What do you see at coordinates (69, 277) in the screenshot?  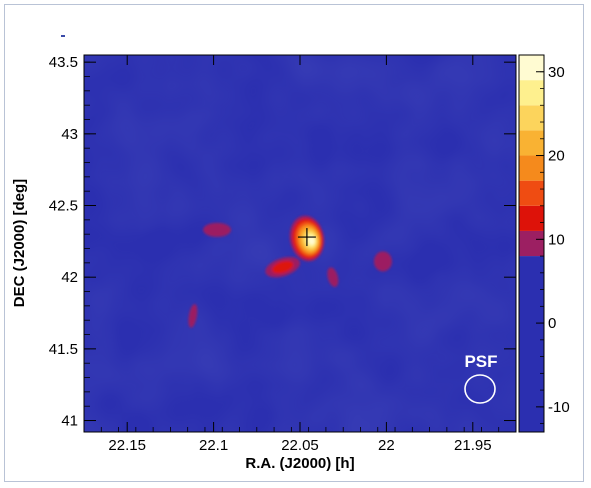 I see `y-tick-label: 42` at bounding box center [69, 277].